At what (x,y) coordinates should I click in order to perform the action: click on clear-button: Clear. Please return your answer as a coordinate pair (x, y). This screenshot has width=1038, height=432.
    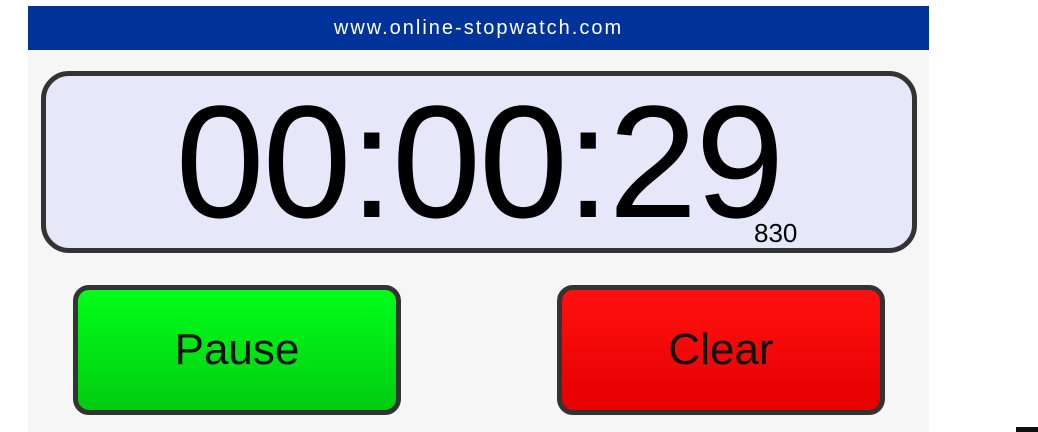
    Looking at the image, I should click on (721, 350).